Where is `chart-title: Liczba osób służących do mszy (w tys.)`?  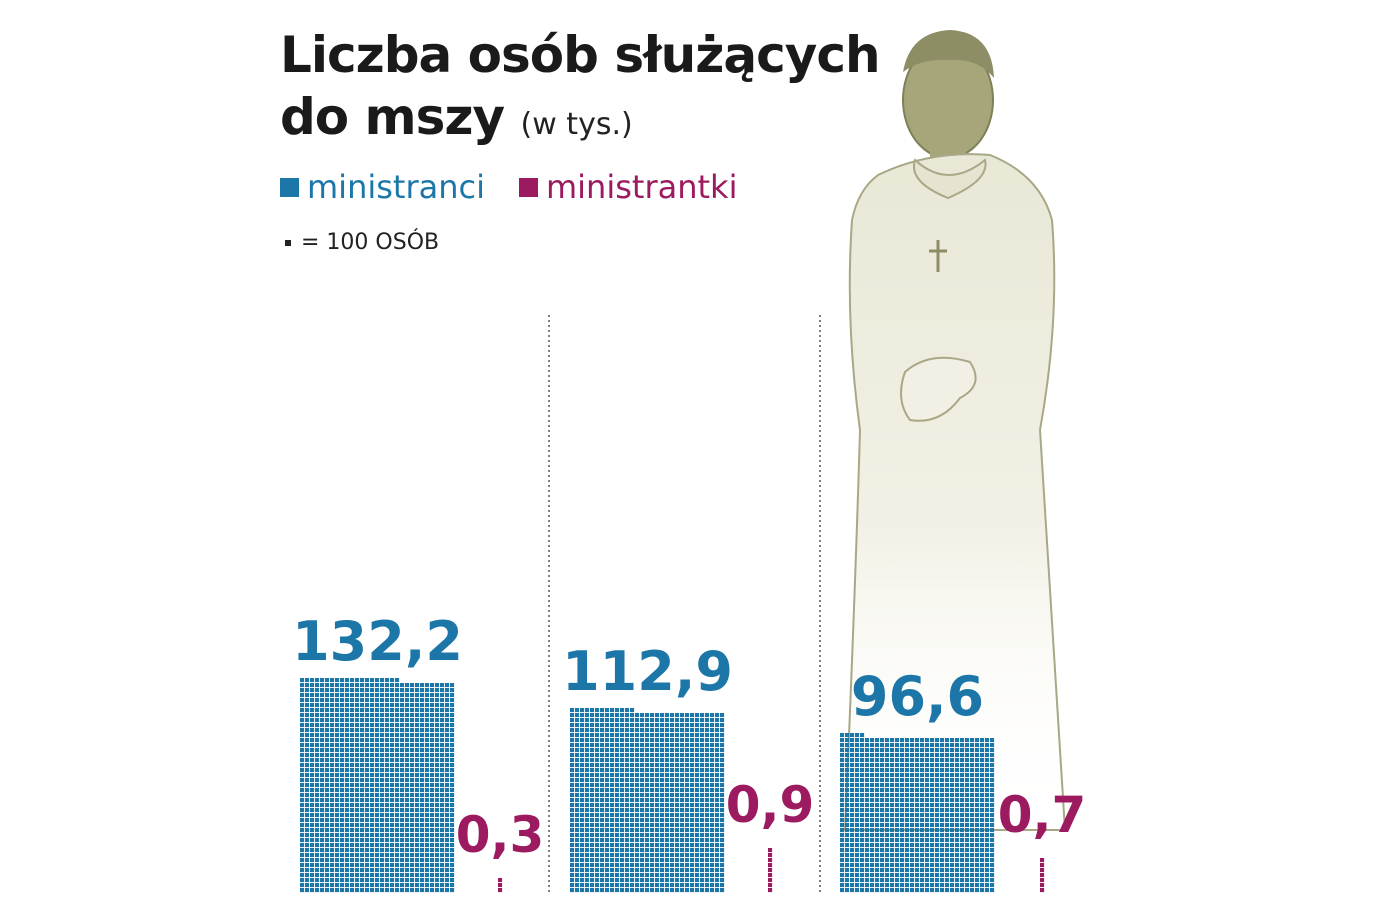 chart-title: Liczba osób służących do mszy (w tys.) is located at coordinates (580, 90).